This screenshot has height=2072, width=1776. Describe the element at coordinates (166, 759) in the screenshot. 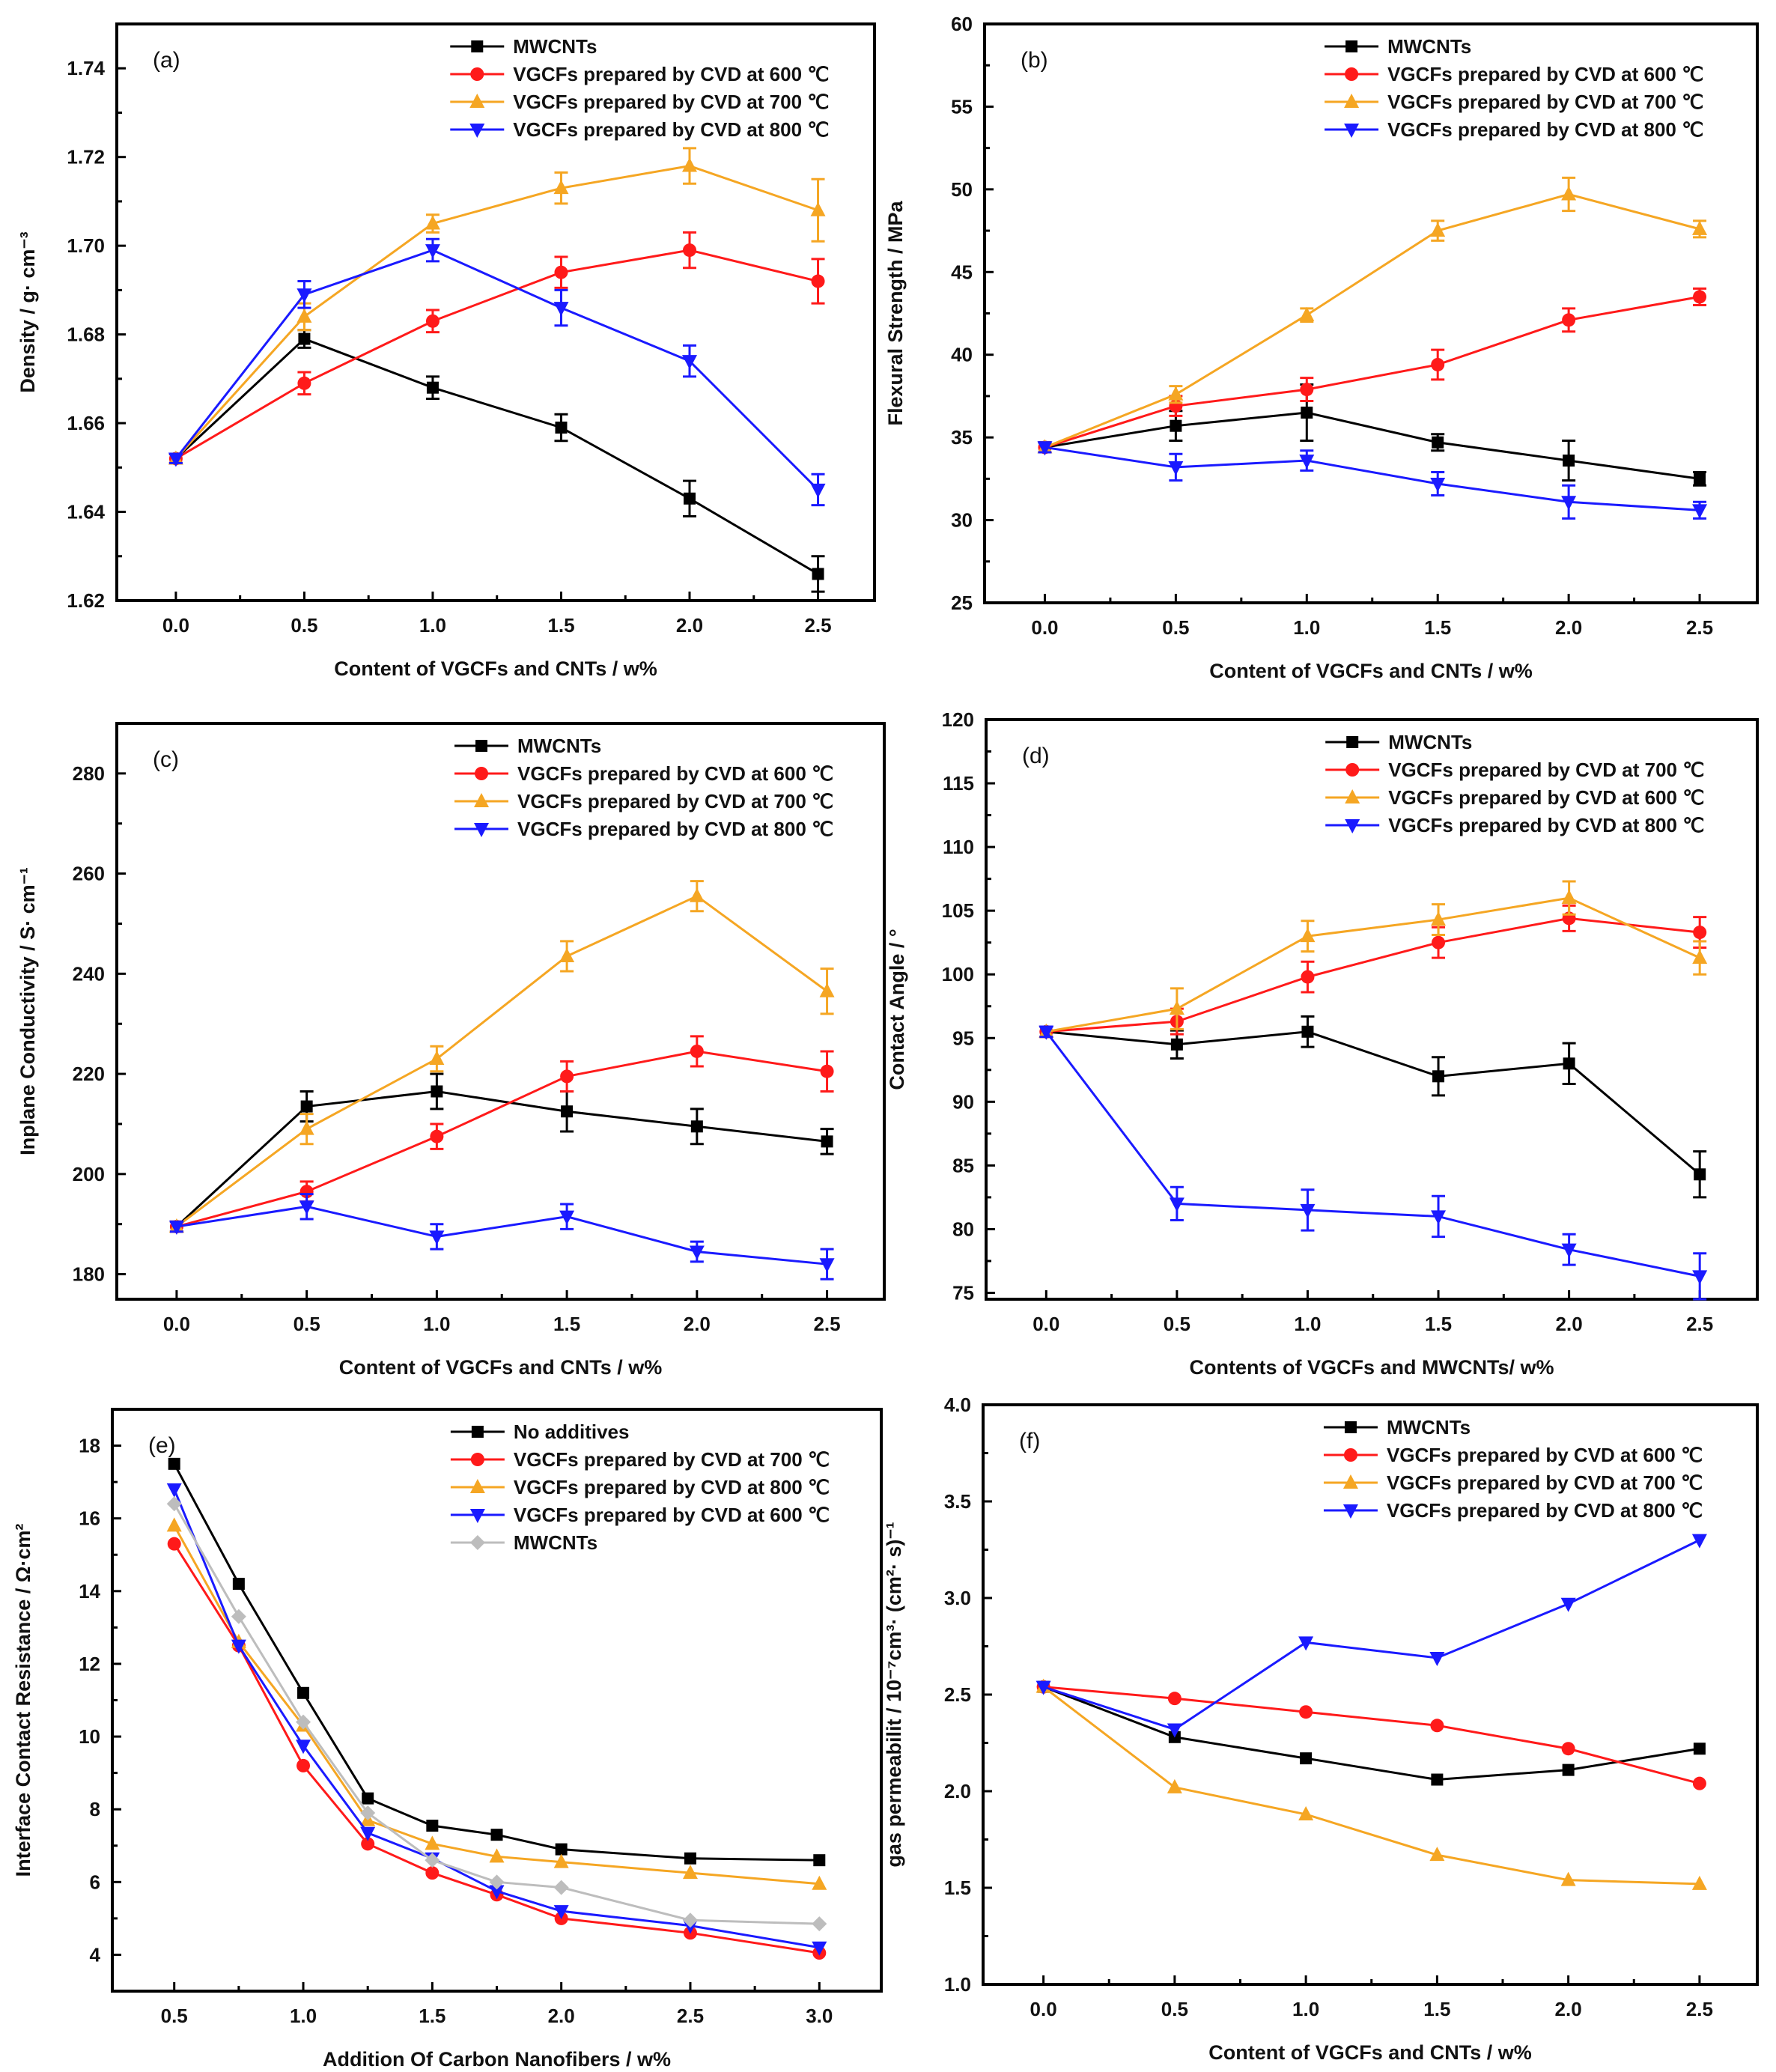

I see `panel-label: (c)` at that location.